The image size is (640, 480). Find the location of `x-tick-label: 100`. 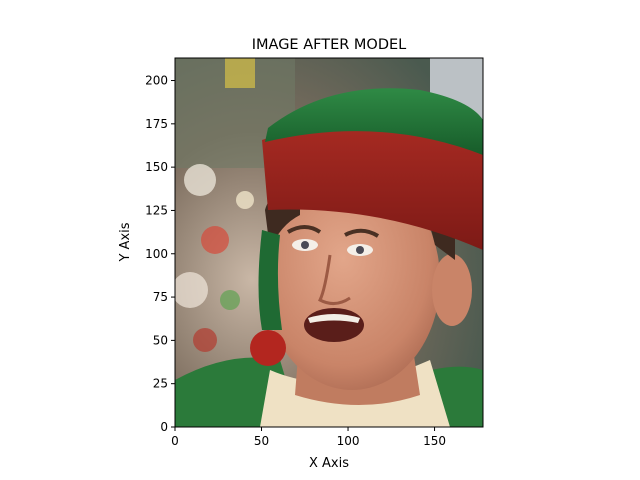

x-tick-label: 100 is located at coordinates (348, 441).